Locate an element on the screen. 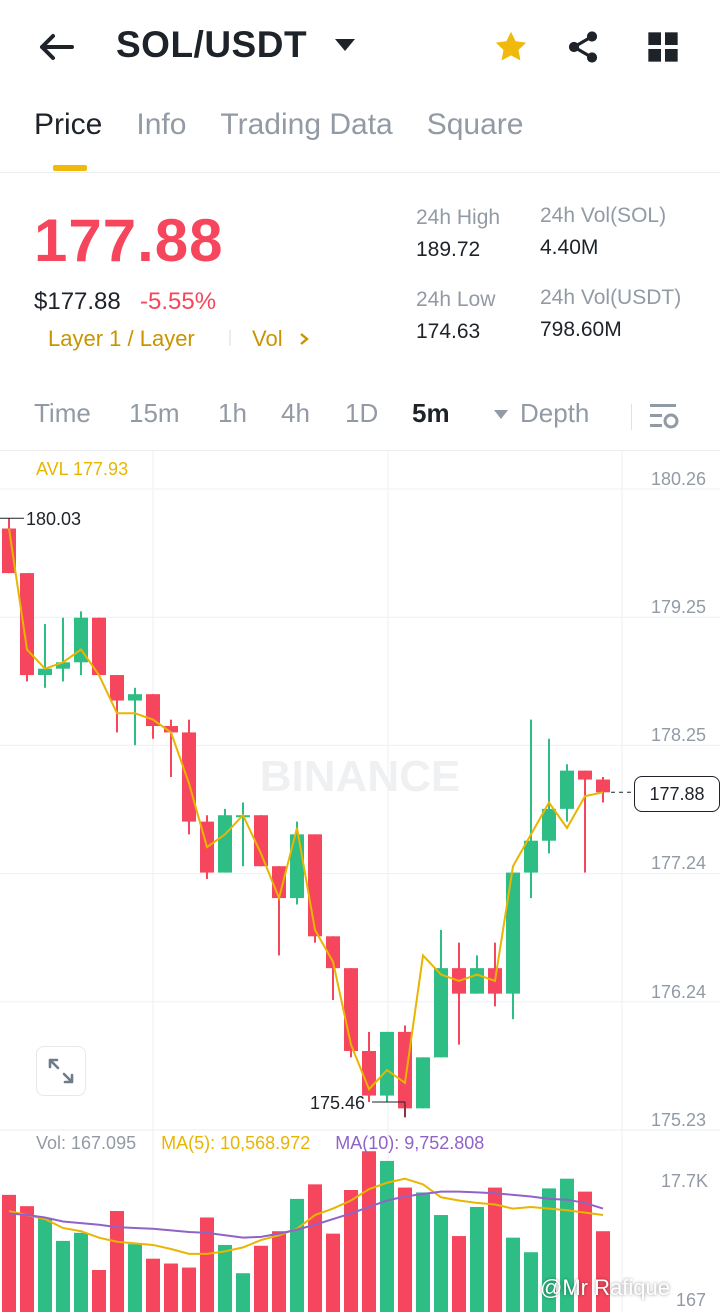  ma5-line is located at coordinates (306, 1216).